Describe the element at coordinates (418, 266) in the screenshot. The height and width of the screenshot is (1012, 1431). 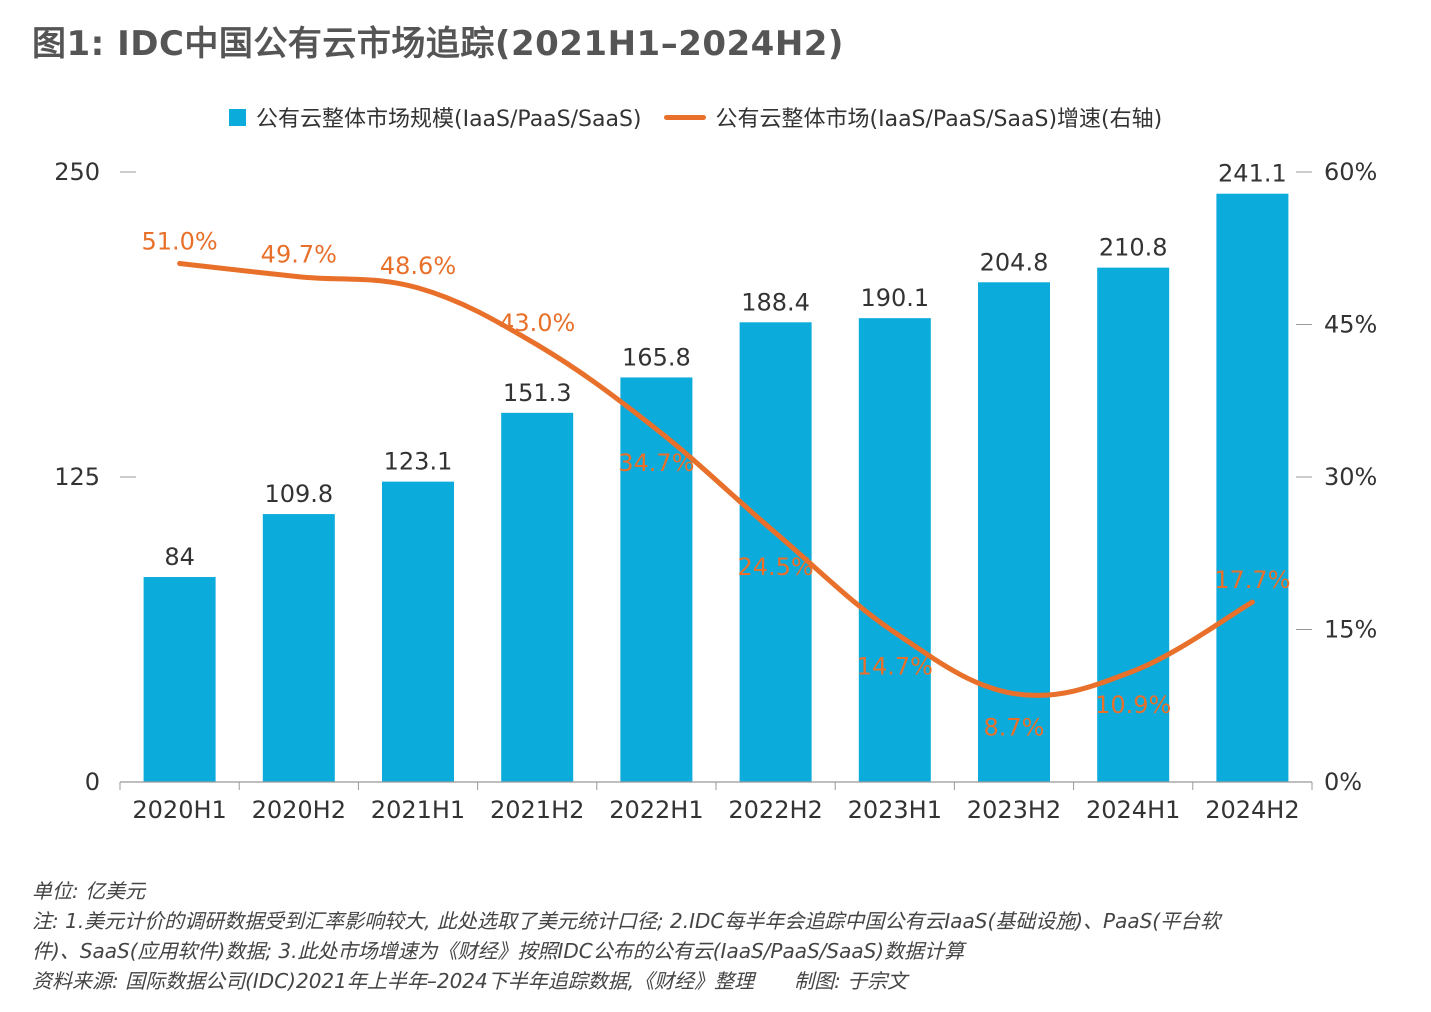
I see `line-value-label: 48.6%` at that location.